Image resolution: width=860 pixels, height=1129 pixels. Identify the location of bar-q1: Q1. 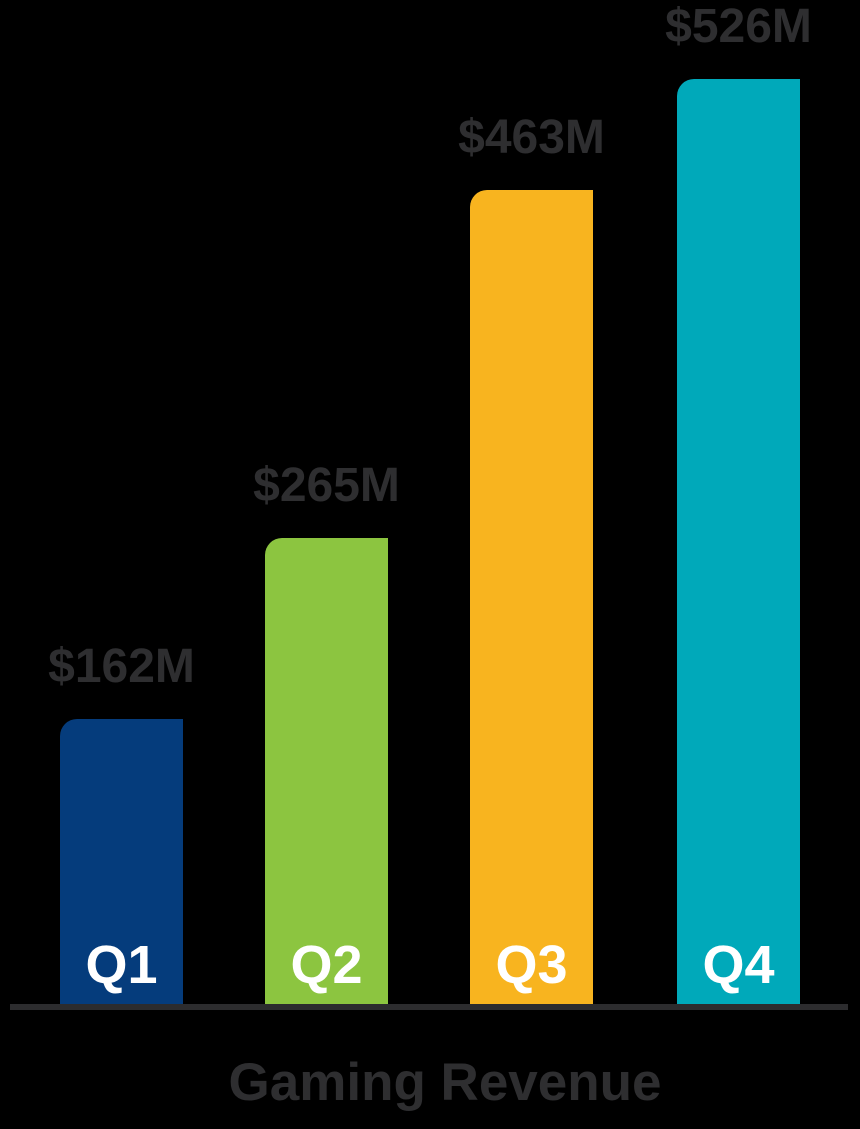
(121, 861).